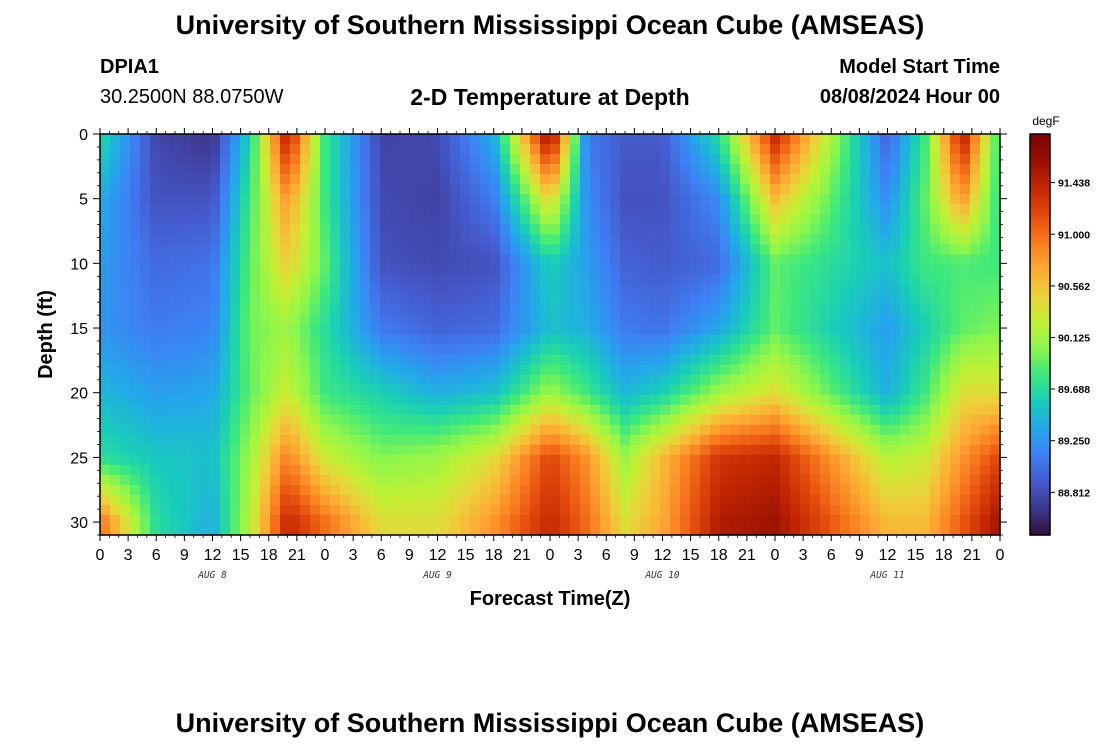 The height and width of the screenshot is (750, 1100). What do you see at coordinates (79, 523) in the screenshot?
I see `y-tick-label: 30` at bounding box center [79, 523].